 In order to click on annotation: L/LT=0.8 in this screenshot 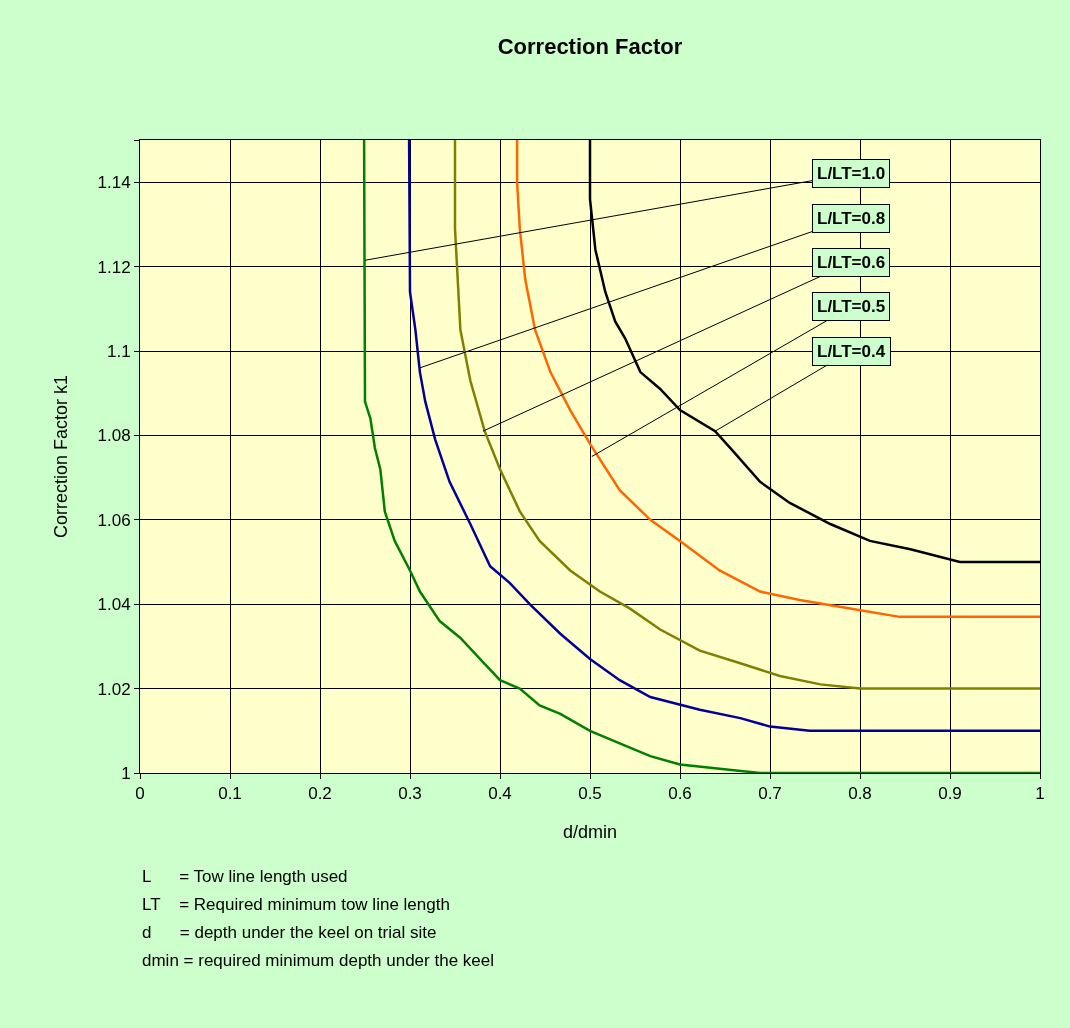, I will do `click(851, 218)`.